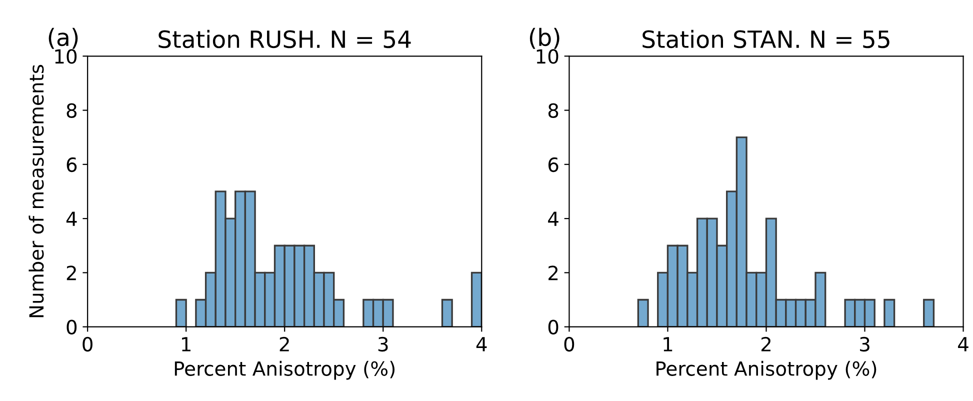 This screenshot has width=973, height=401. Describe the element at coordinates (284, 39) in the screenshot. I see `chart-title: Station RUSH. N = 54` at that location.